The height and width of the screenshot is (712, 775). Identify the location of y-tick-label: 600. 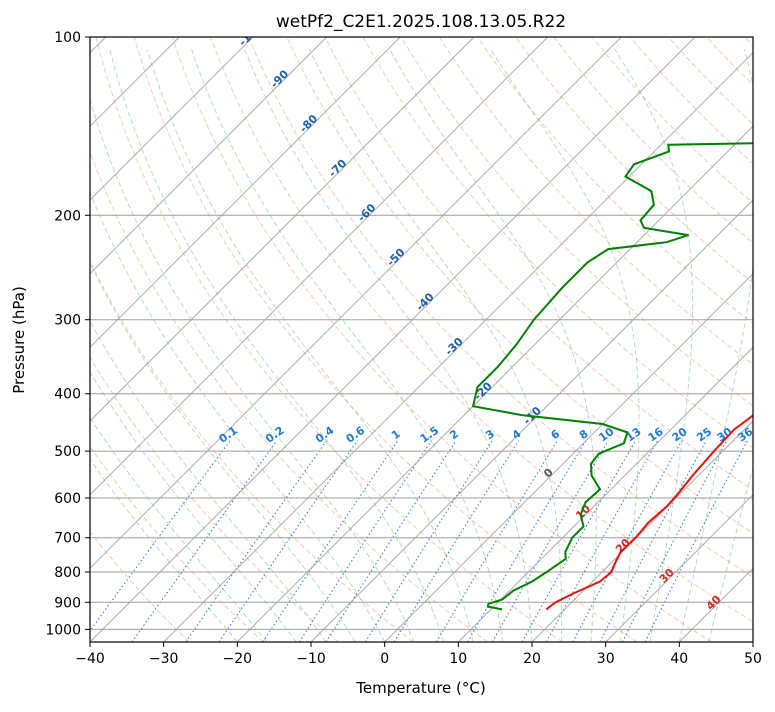
(67, 499).